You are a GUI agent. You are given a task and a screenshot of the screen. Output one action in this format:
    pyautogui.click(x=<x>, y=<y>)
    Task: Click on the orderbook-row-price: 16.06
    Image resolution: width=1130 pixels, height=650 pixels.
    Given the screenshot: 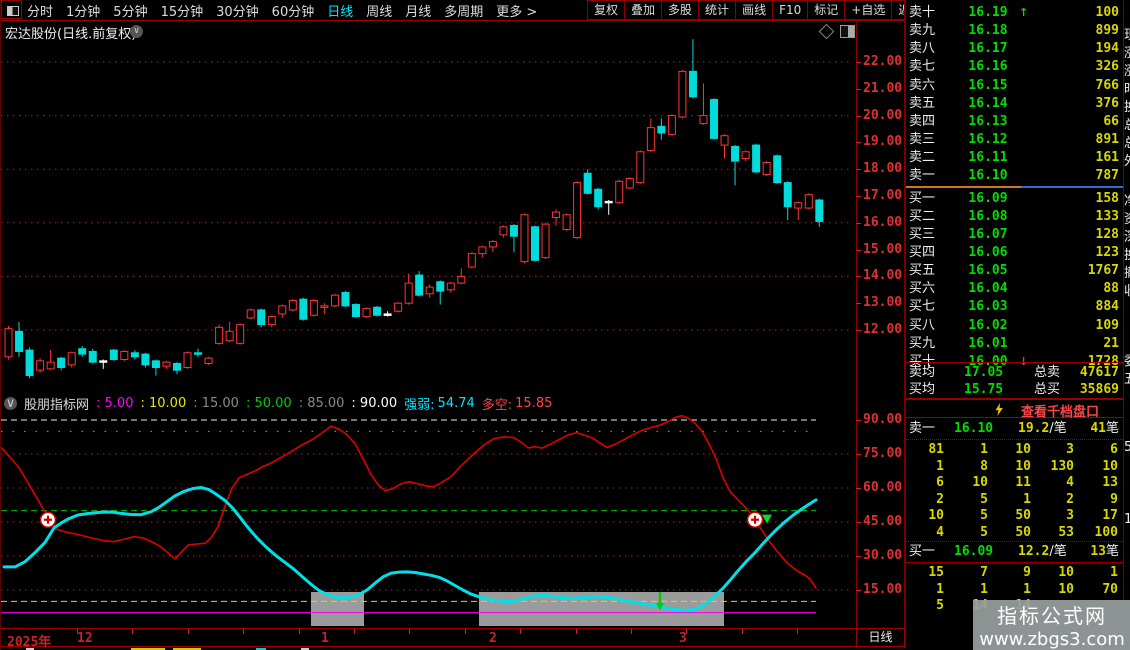 What is the action you would take?
    pyautogui.click(x=988, y=252)
    